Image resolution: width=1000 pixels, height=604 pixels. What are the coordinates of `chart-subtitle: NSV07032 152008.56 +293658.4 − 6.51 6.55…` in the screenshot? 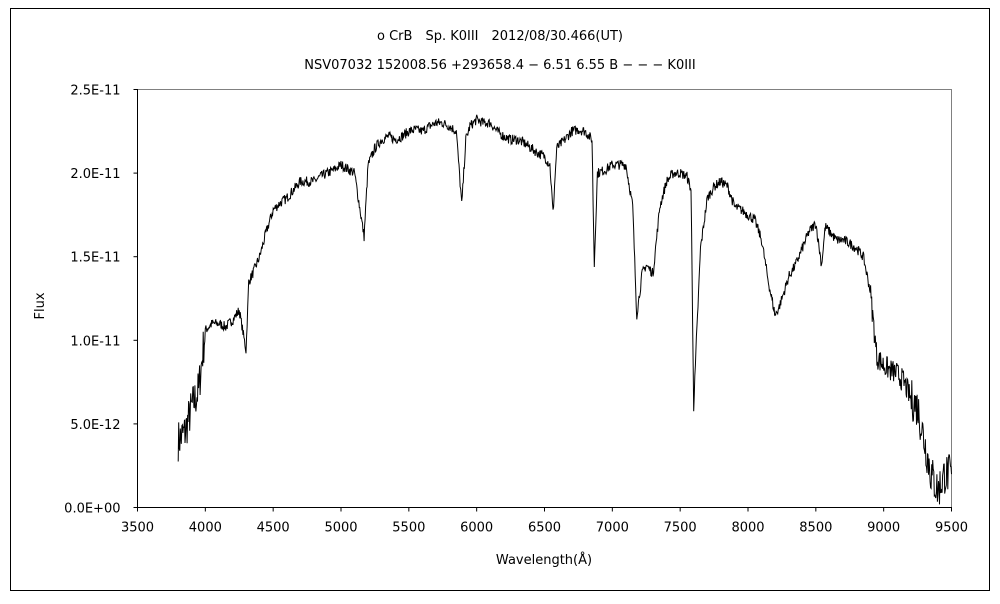 It's located at (499, 65).